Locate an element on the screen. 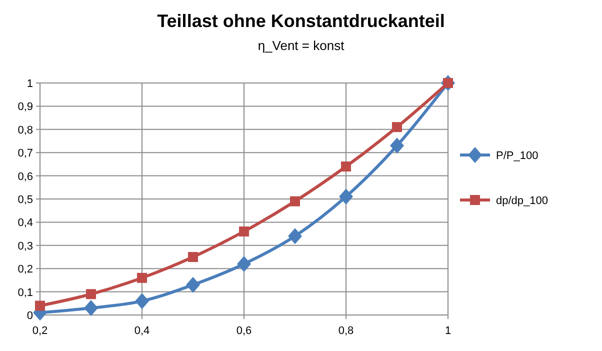  x-tick-label: 0,6 is located at coordinates (244, 331).